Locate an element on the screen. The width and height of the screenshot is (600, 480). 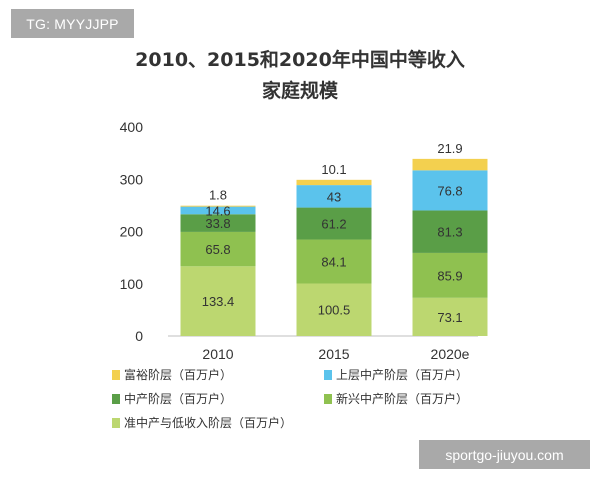
x-tick-label: 2020e is located at coordinates (450, 353).